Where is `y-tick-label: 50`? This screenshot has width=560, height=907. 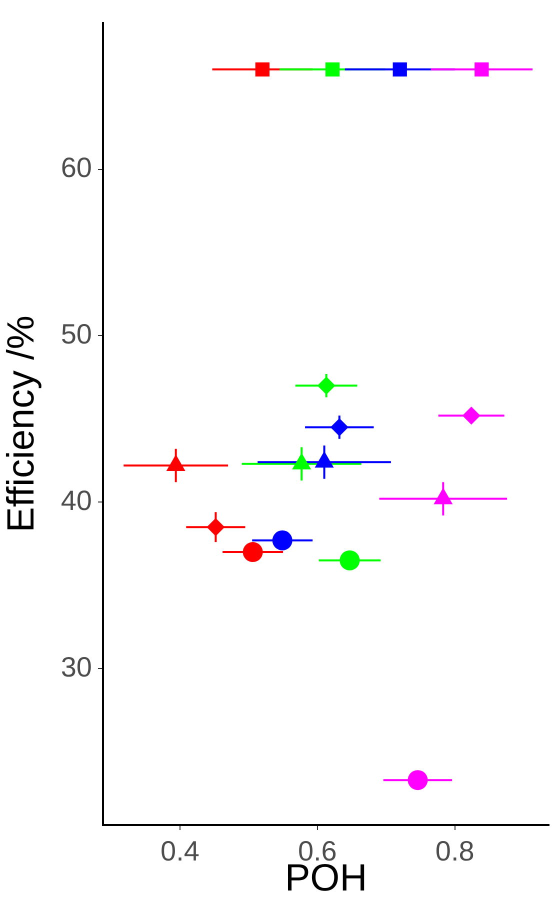
y-tick-label: 50 is located at coordinates (76, 334).